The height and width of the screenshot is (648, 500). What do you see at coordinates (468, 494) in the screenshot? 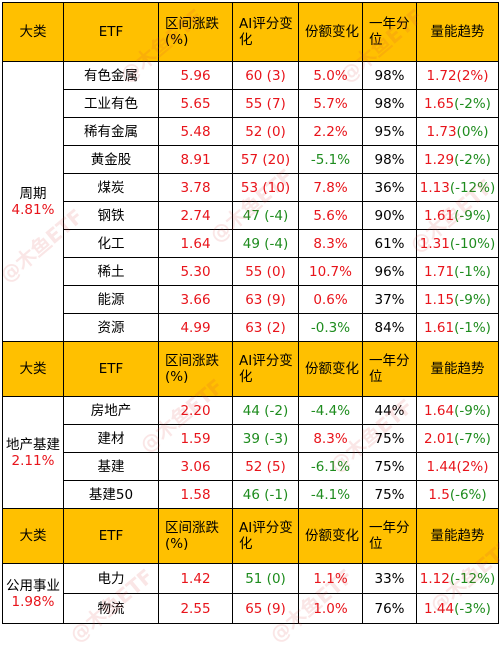
I see `volume-delta: (-6%)` at bounding box center [468, 494].